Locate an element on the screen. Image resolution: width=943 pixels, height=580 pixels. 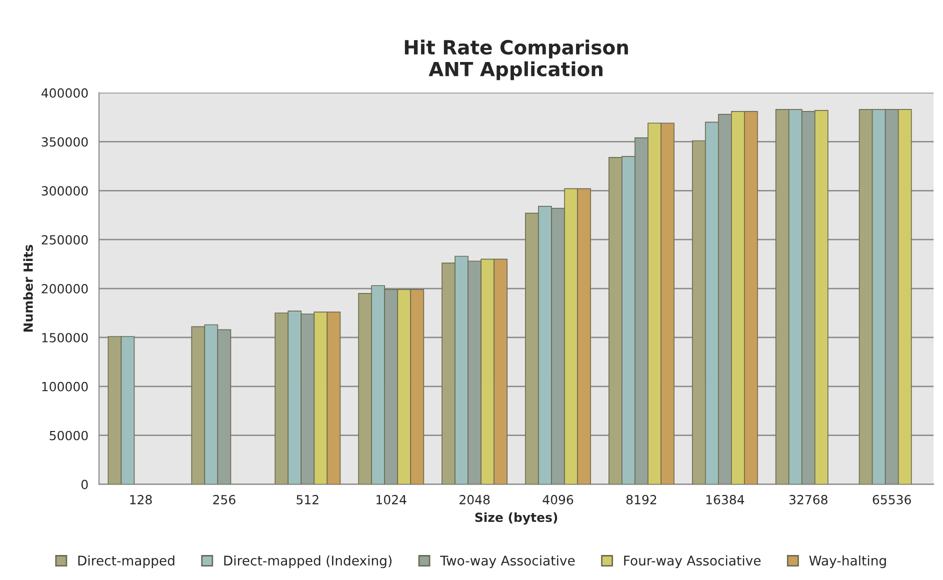
y-axis-title: Number Hits is located at coordinates (28, 288).